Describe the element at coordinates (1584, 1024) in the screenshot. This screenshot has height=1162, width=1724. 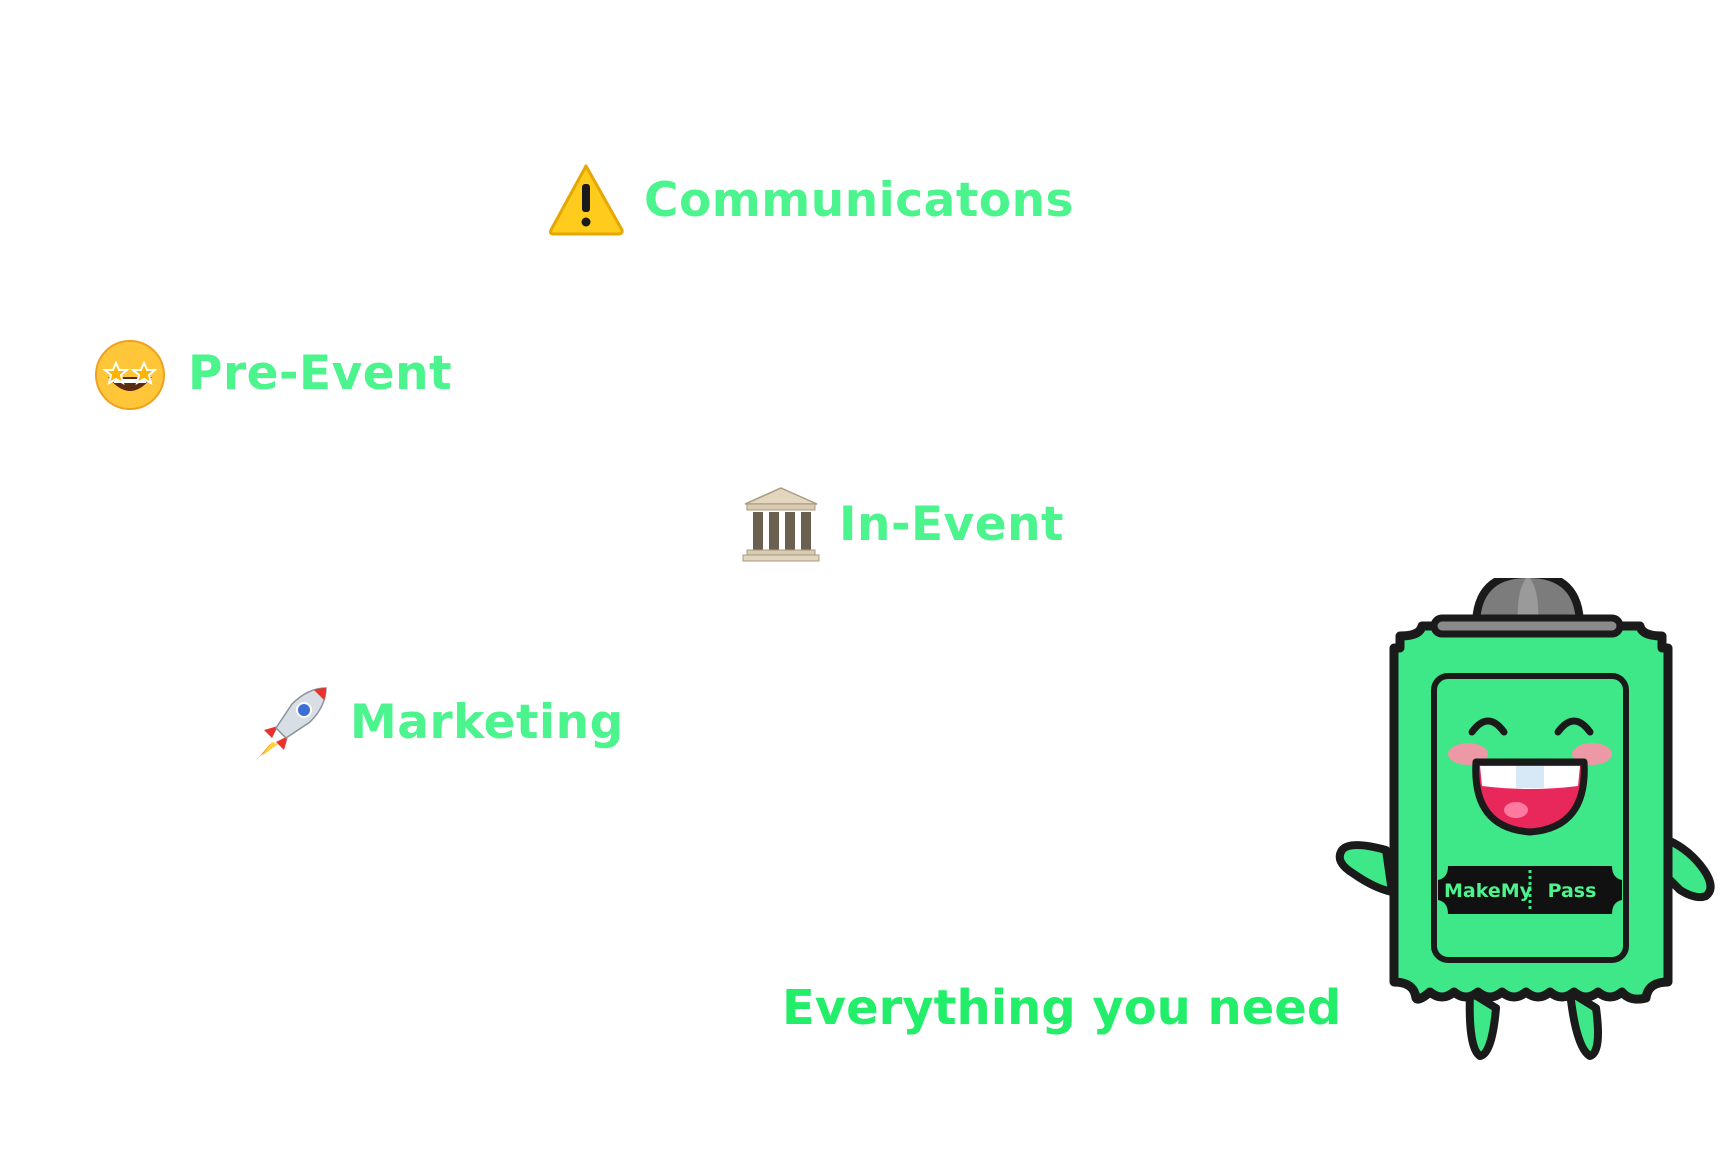
I see `mascot-right-leg` at that location.